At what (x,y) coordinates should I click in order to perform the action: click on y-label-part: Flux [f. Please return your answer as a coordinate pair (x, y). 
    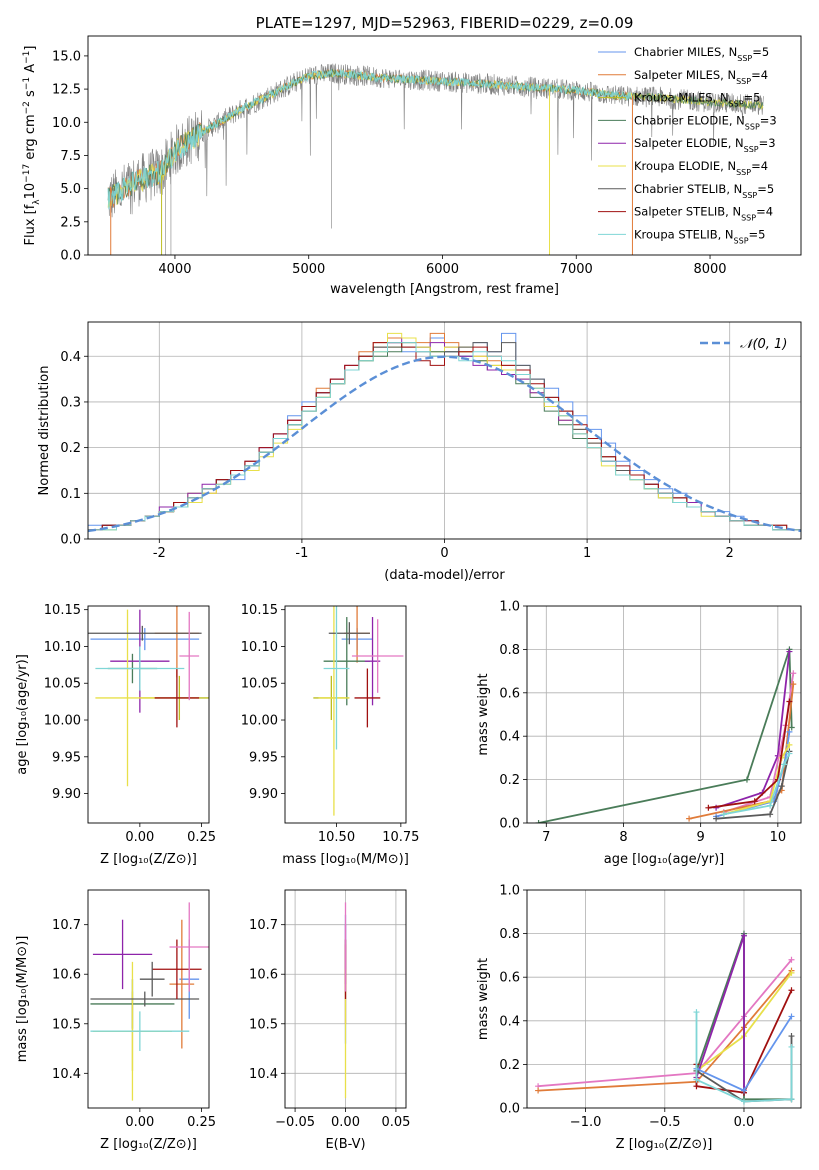
    Looking at the image, I should click on (30, 224).